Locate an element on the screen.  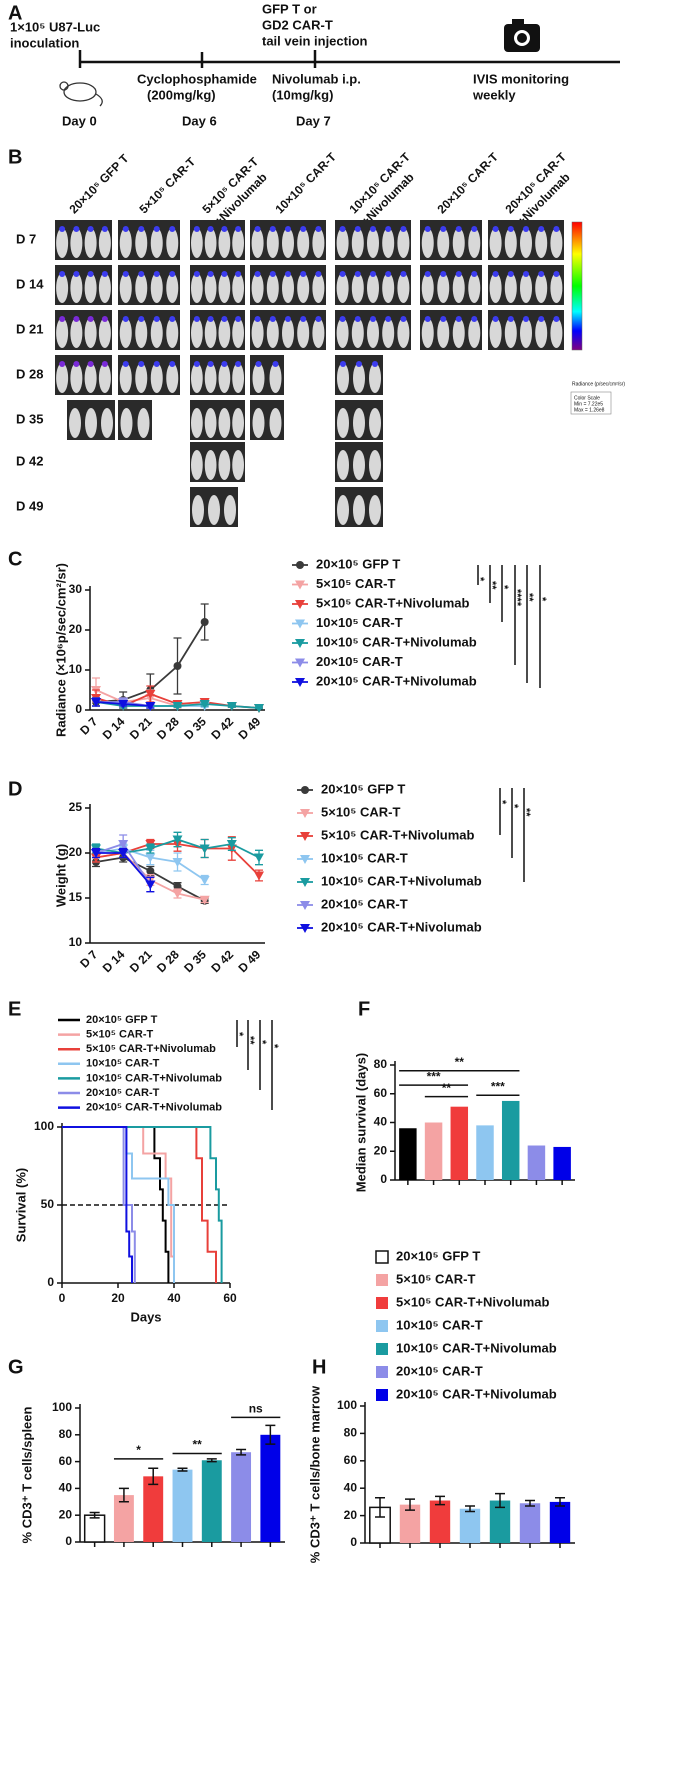
legend-label: 5×10⁵ CAR-T is located at coordinates (435, 1278).